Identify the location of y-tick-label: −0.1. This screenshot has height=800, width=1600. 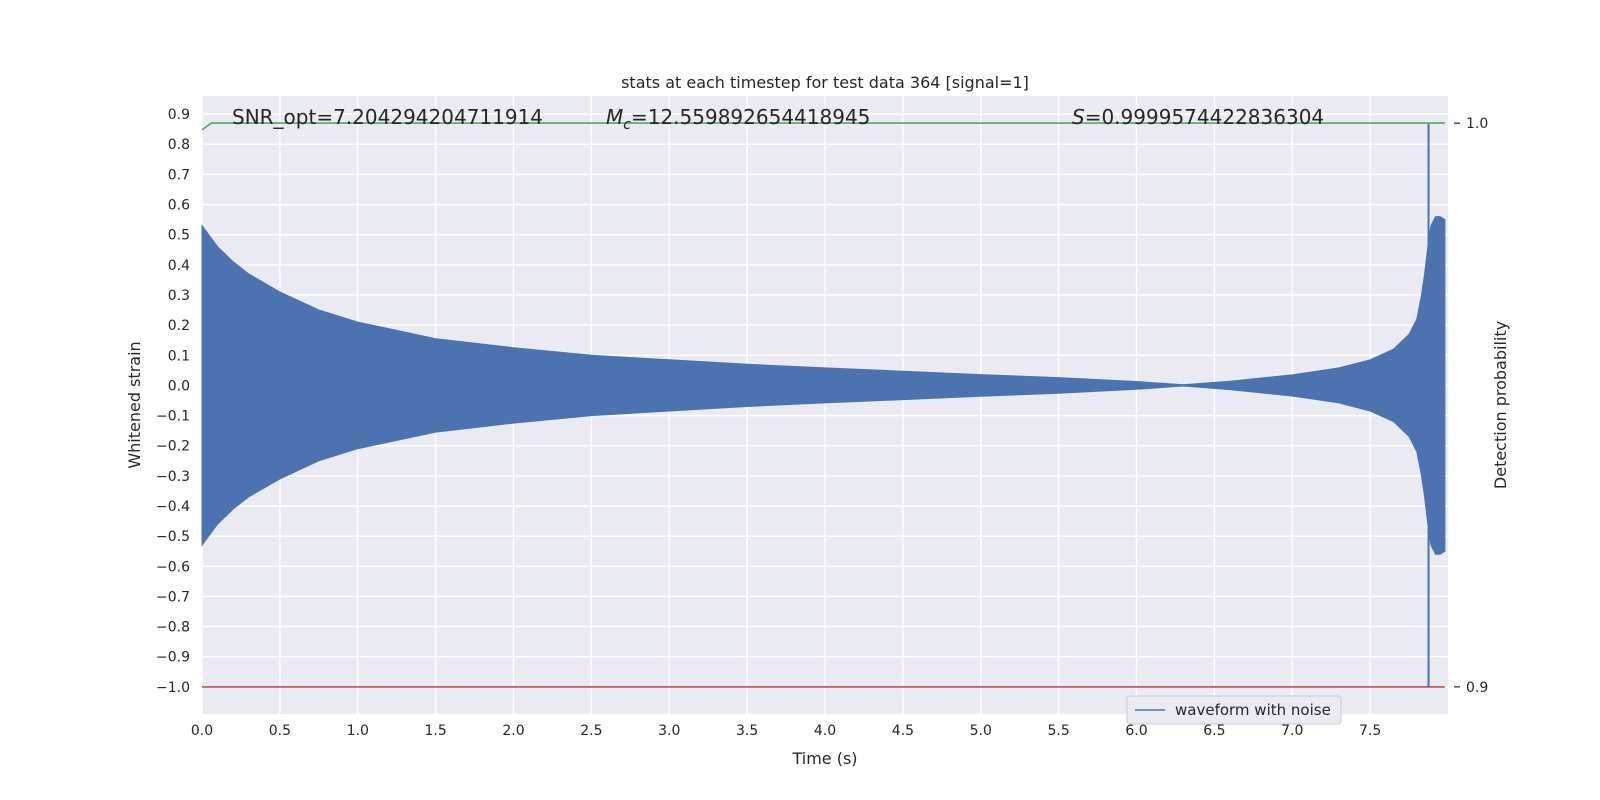
(173, 417).